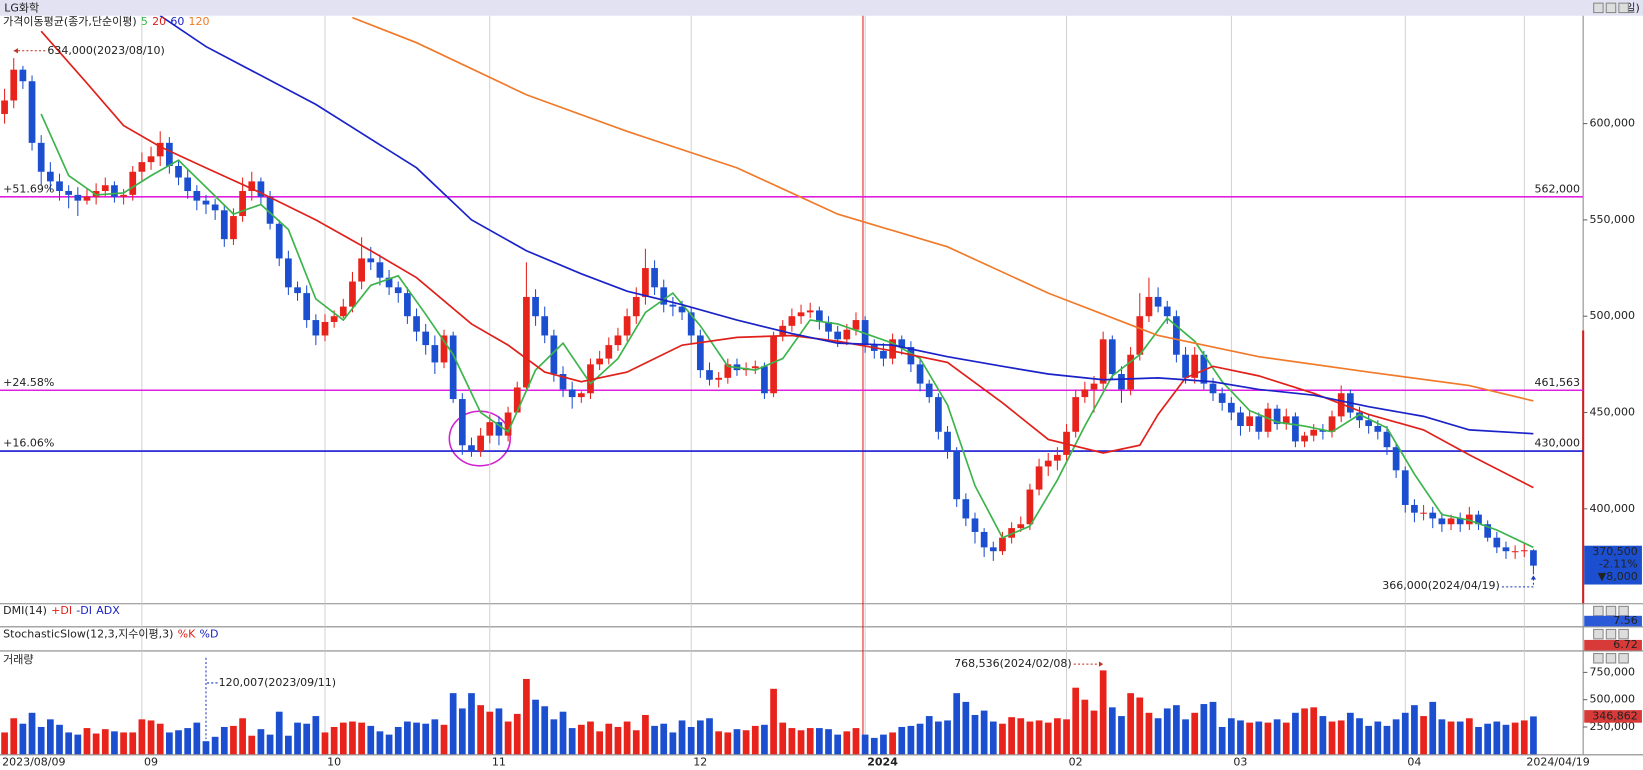 This screenshot has width=1643, height=770. I want to click on last-volume: 346,862, so click(1615, 715).